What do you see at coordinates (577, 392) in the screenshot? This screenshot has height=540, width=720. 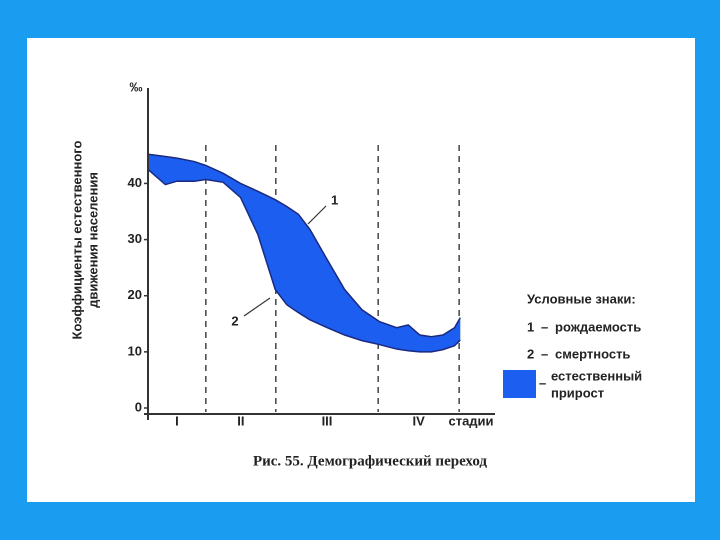 I see `legend-text: прирост` at bounding box center [577, 392].